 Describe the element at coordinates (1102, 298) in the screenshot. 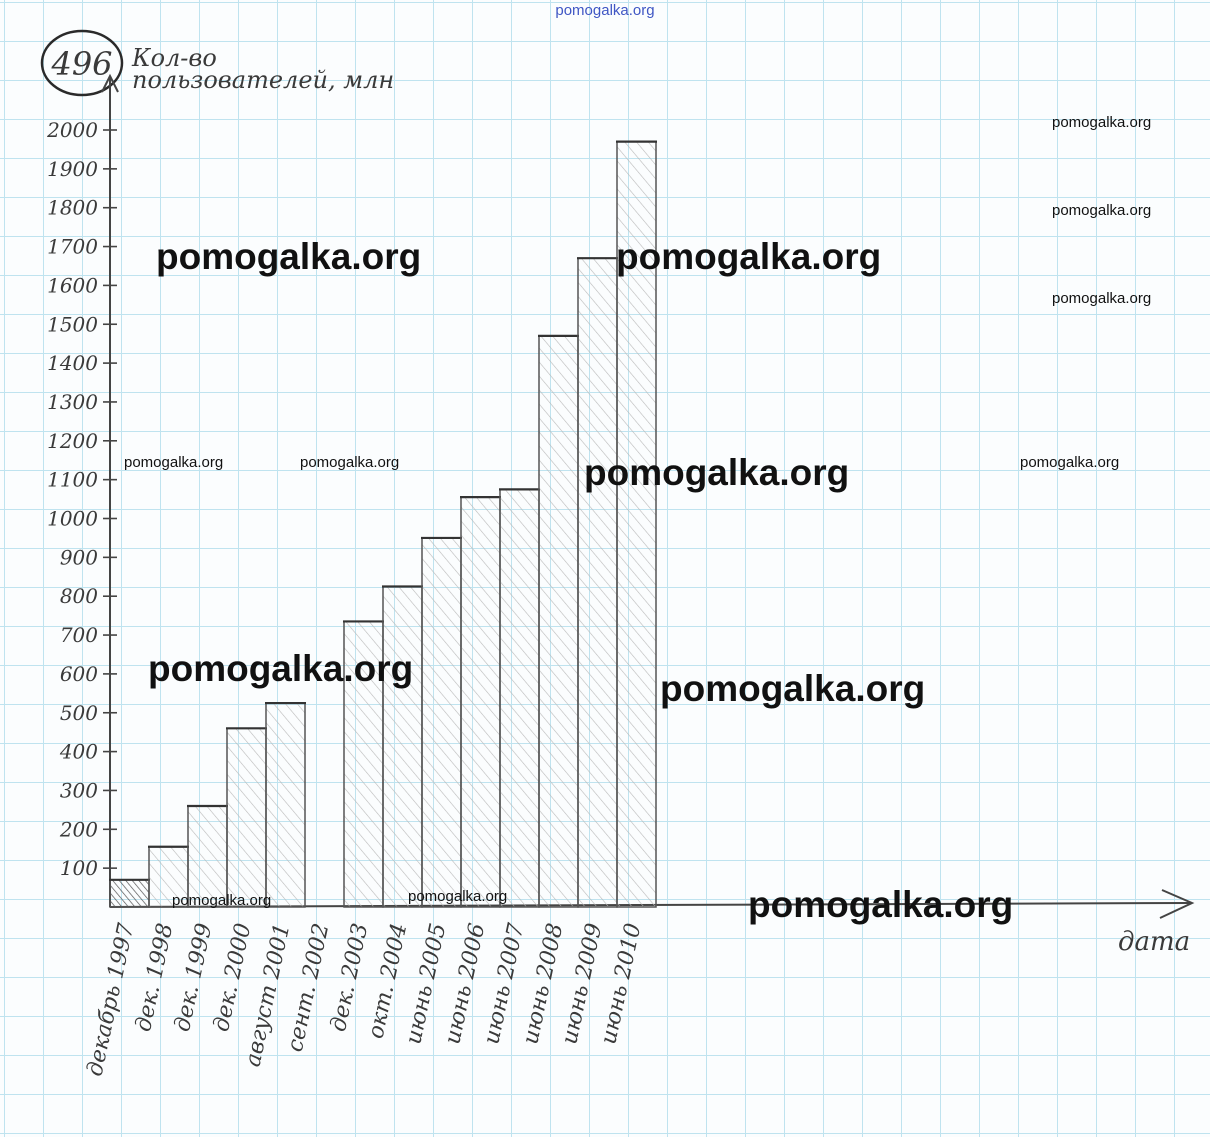

I see `watermark-9: pomogalka.org` at that location.